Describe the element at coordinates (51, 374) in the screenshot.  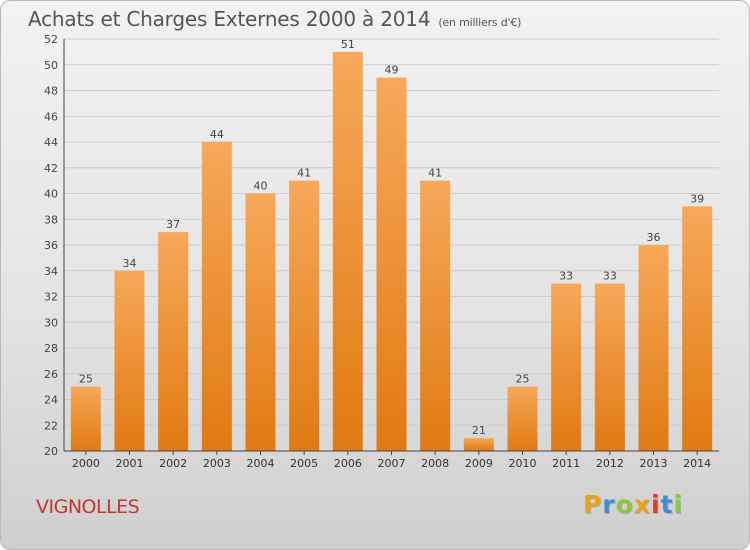
I see `y-tick-label: 26` at that location.